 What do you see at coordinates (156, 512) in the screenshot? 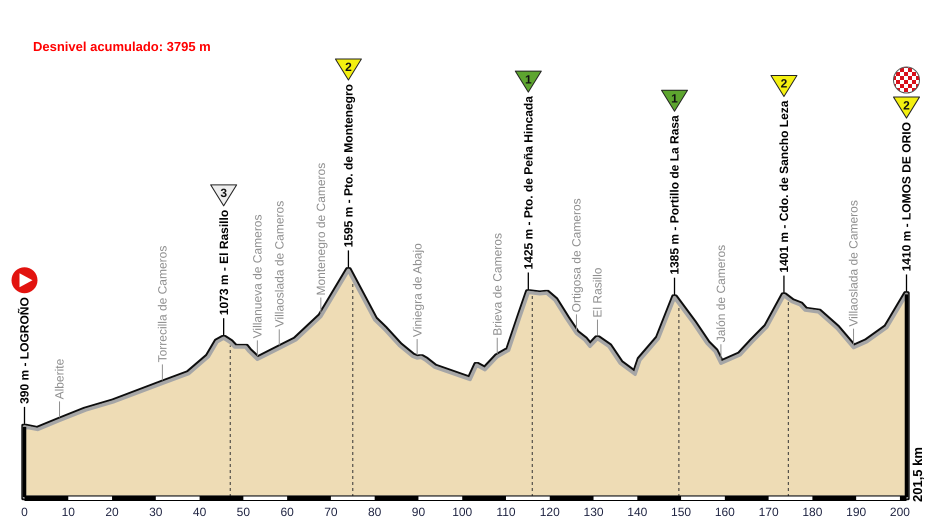
I see `x-tick-label: 30` at bounding box center [156, 512].